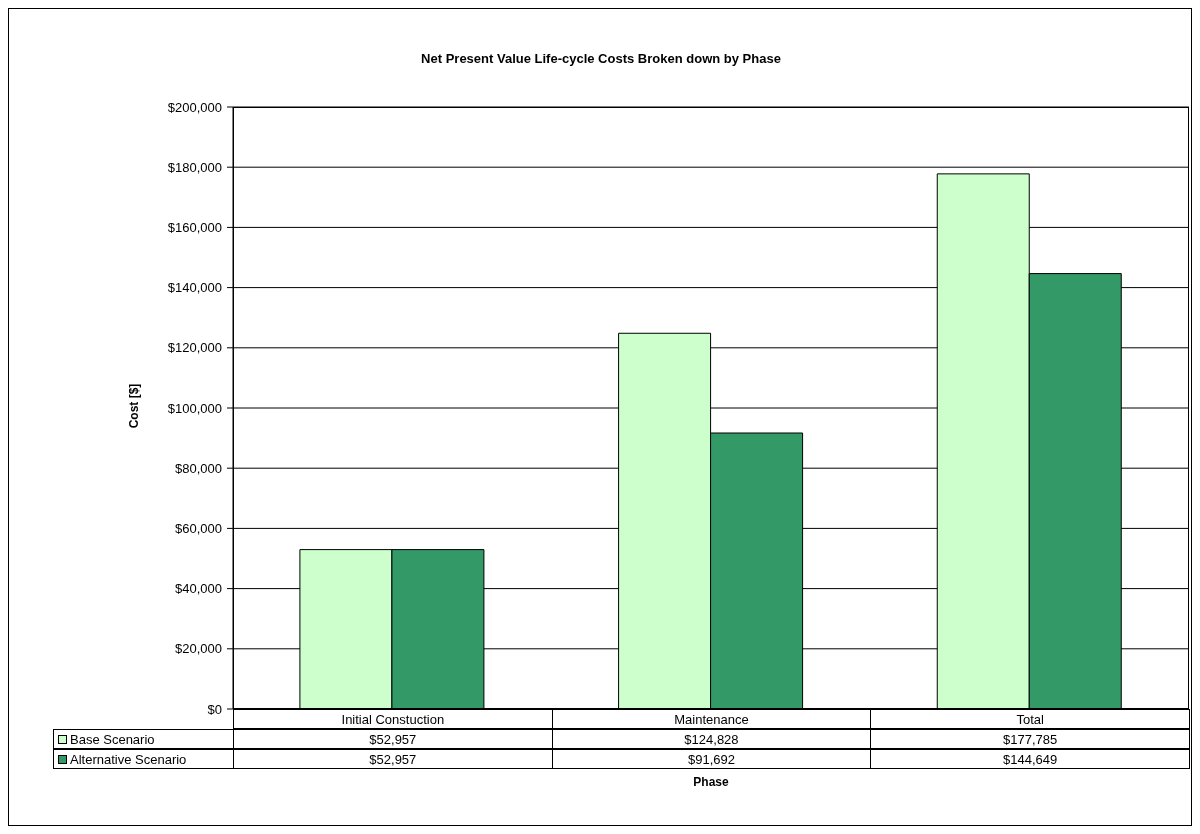 This screenshot has width=1200, height=834. What do you see at coordinates (214, 709) in the screenshot?
I see `y-tick-label: $0` at bounding box center [214, 709].